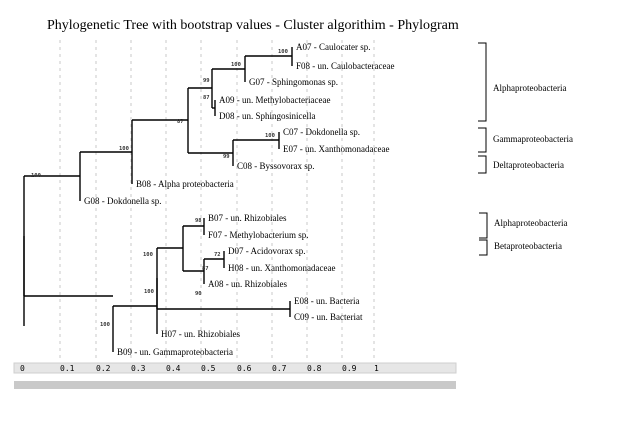 This screenshot has height=426, width=640. I want to click on leaf-label: G08 - Dokdonella sp., so click(123, 201).